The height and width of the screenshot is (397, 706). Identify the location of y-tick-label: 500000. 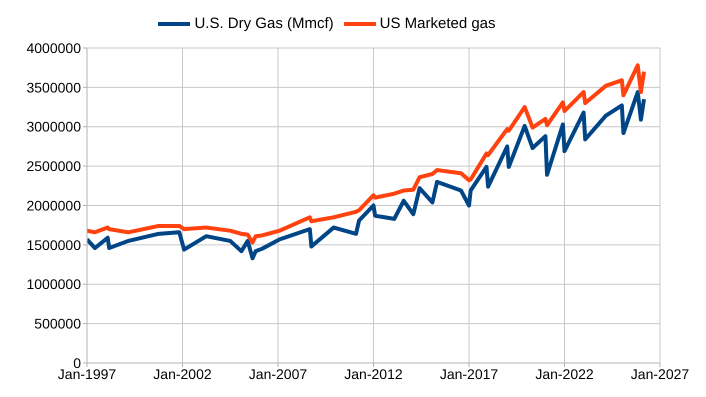
(58, 324).